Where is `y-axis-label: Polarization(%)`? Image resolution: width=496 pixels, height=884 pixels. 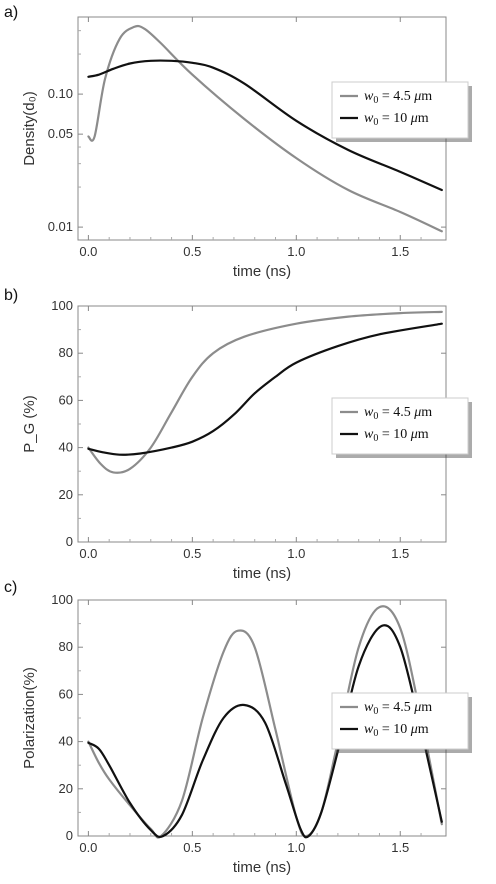 y-axis-label: Polarization(%) is located at coordinates (29, 718).